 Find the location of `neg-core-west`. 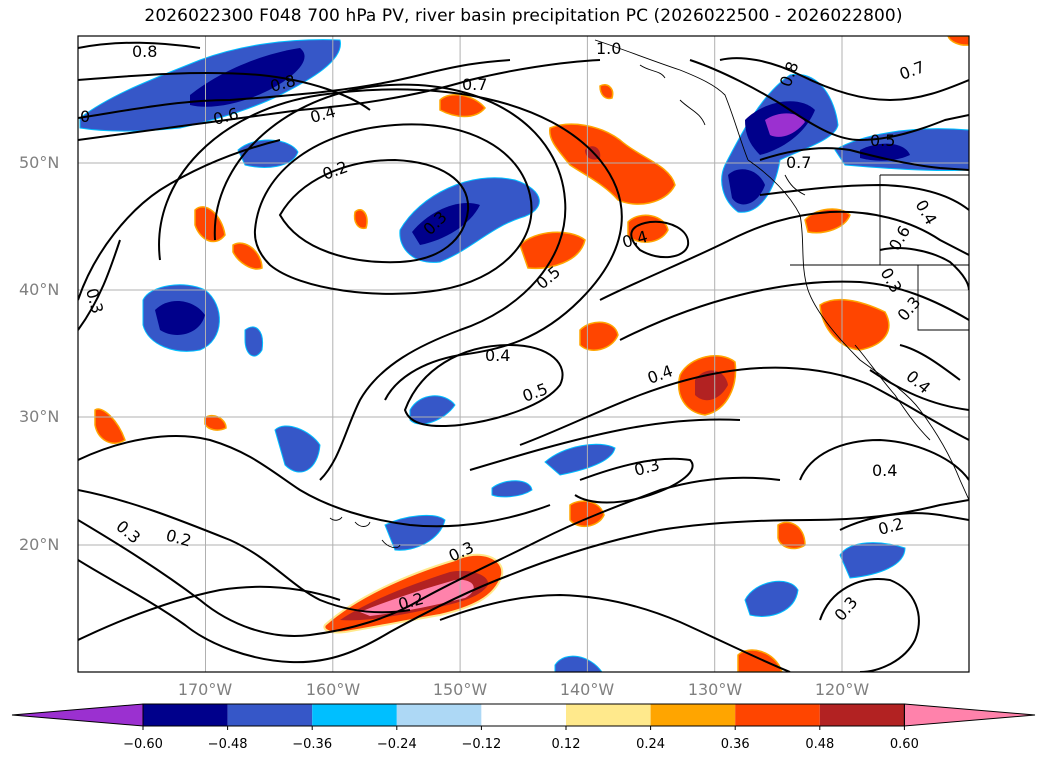

neg-core-west is located at coordinates (180, 317).